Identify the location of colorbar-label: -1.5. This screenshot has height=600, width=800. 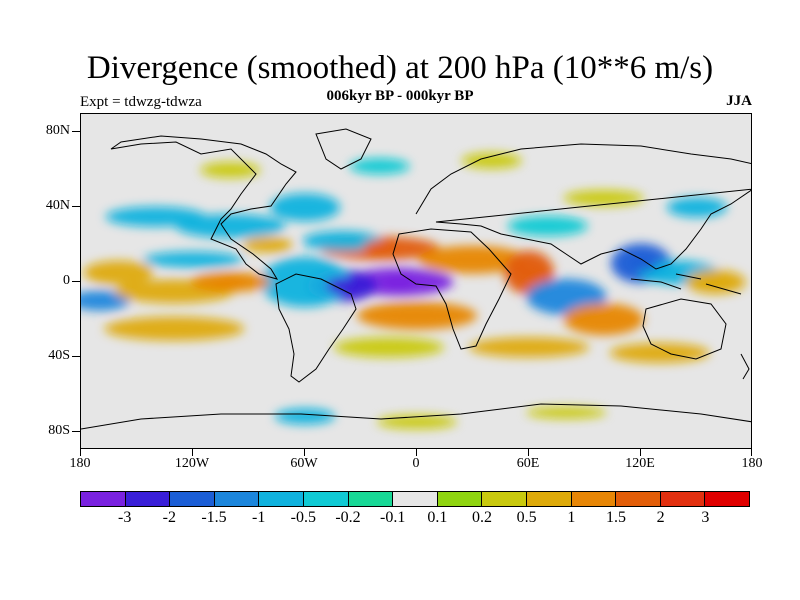
(214, 517).